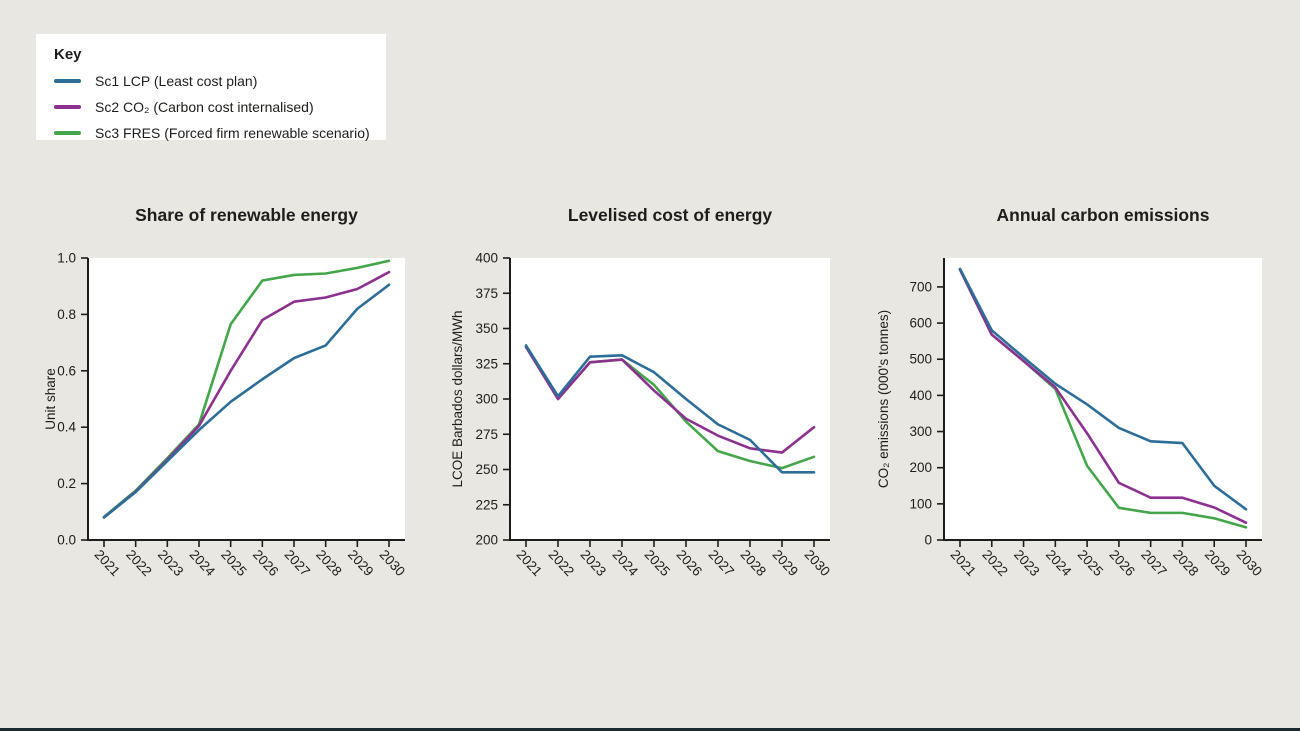 This screenshot has width=1300, height=731. What do you see at coordinates (486, 504) in the screenshot?
I see `y-tick-label: 225` at bounding box center [486, 504].